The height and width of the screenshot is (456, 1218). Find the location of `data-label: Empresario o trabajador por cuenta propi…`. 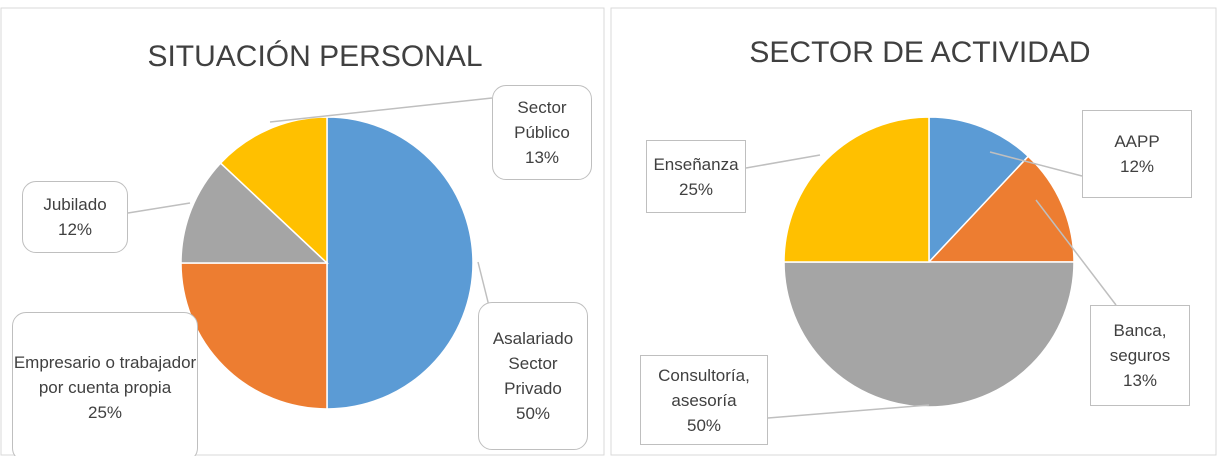

data-label: Empresario o trabajador por cuenta propi… is located at coordinates (105, 384).